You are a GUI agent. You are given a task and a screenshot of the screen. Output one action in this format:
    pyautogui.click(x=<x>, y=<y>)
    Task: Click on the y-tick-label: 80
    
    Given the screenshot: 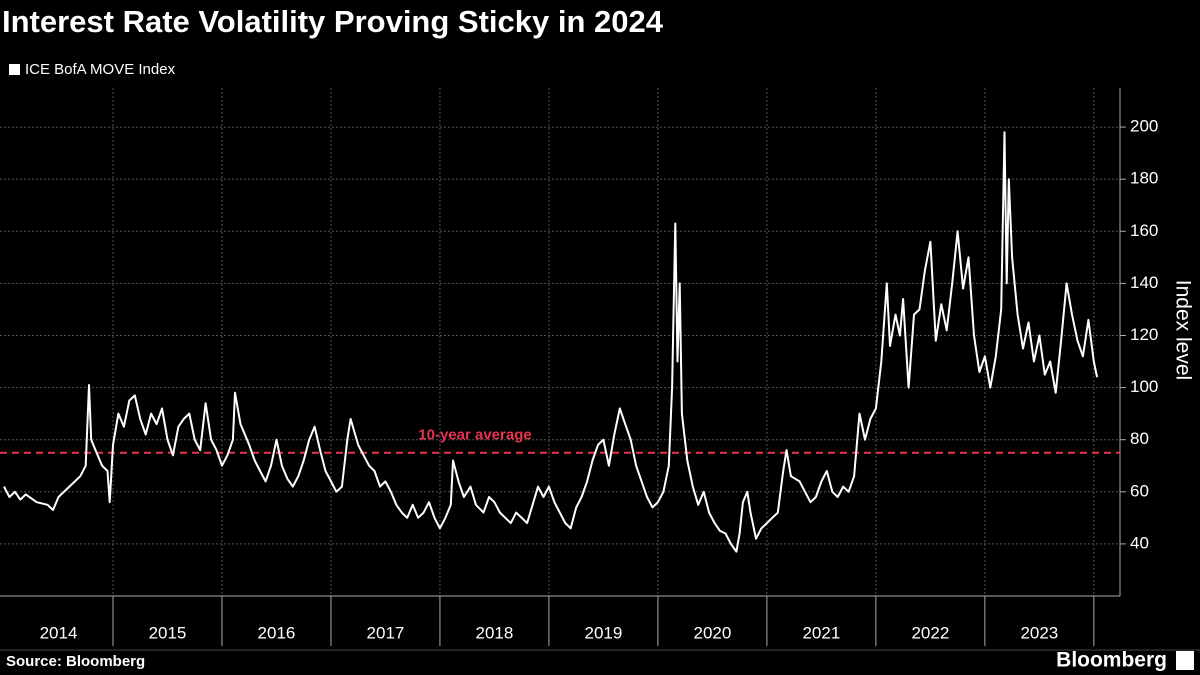 What is the action you would take?
    pyautogui.click(x=1139, y=438)
    